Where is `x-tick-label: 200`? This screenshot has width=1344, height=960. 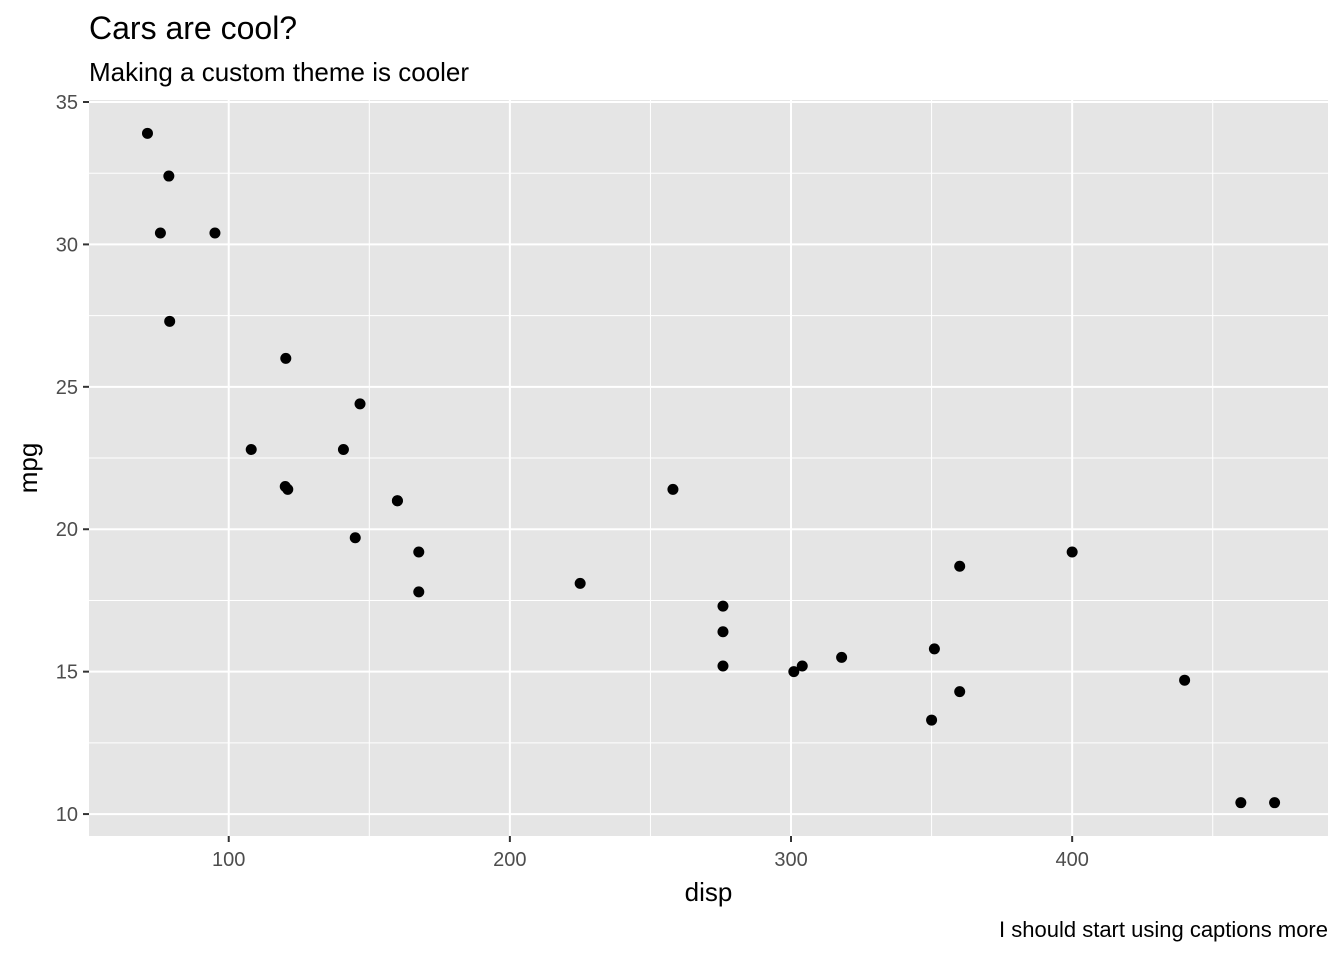
x-tick-label: 200 is located at coordinates (509, 860).